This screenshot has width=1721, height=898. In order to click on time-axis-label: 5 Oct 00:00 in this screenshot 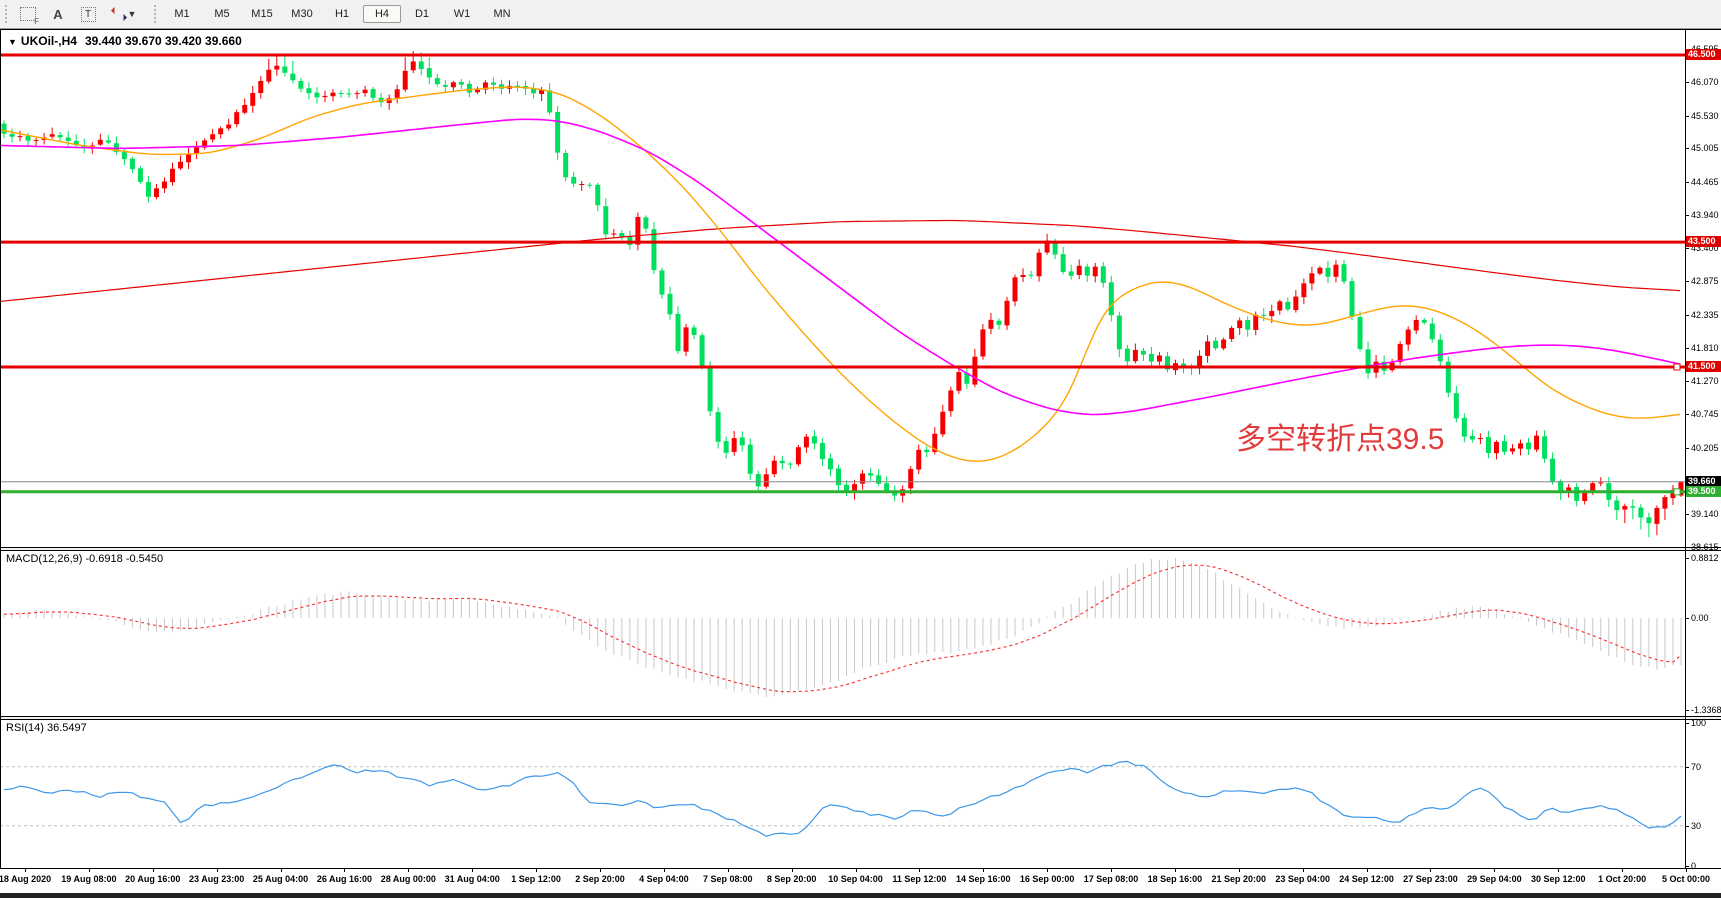, I will do `click(1686, 879)`.